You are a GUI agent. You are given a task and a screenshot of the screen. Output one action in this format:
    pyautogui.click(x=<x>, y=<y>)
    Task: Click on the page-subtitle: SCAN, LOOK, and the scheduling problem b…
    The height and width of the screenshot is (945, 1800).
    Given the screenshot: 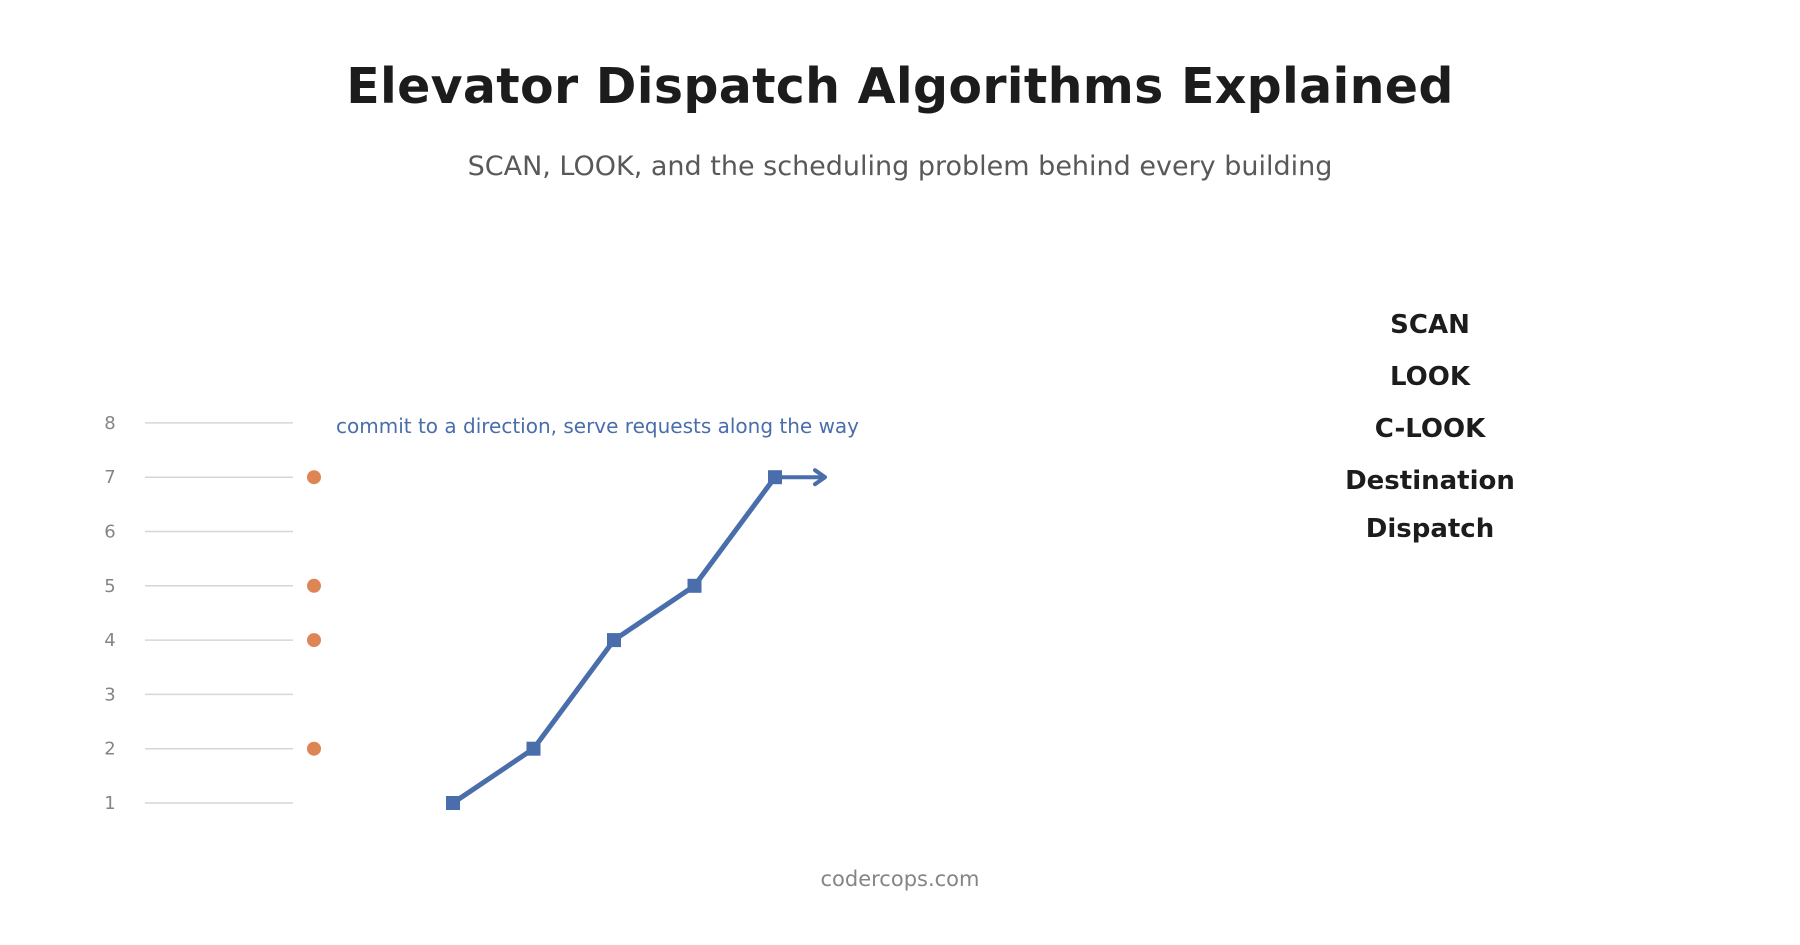 What is the action you would take?
    pyautogui.click(x=900, y=166)
    